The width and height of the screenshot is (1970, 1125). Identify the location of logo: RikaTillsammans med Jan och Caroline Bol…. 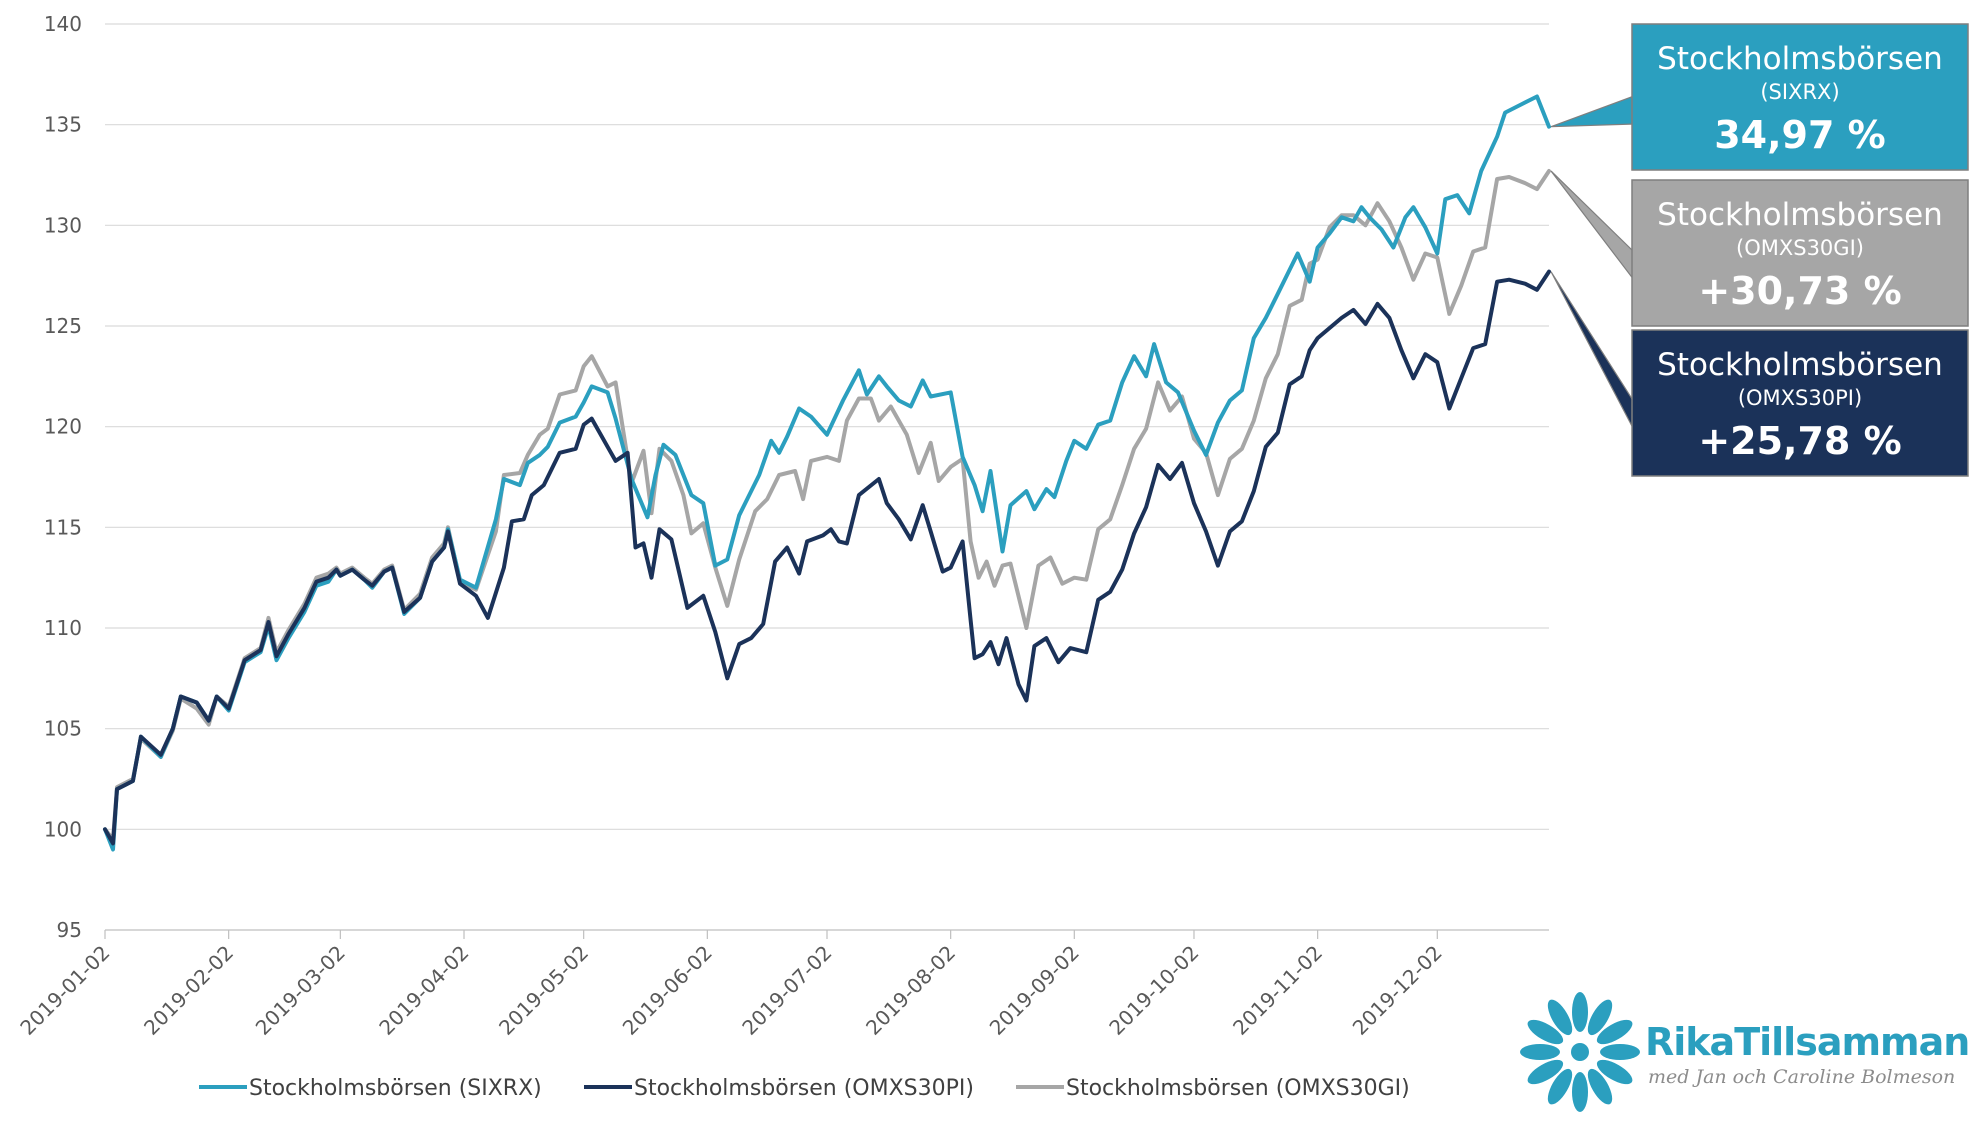
(1745, 1052).